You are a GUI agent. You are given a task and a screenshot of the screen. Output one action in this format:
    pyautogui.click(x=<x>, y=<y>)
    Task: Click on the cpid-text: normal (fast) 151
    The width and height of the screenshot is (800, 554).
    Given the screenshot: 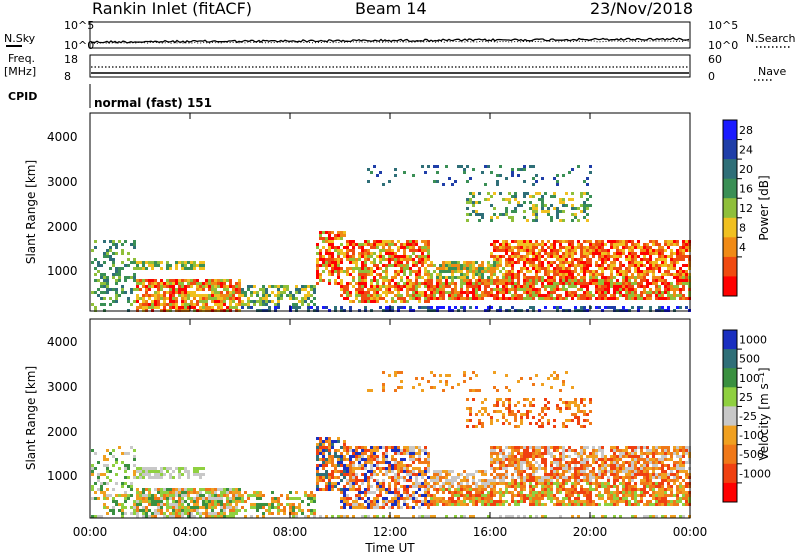 What is the action you would take?
    pyautogui.click(x=153, y=103)
    